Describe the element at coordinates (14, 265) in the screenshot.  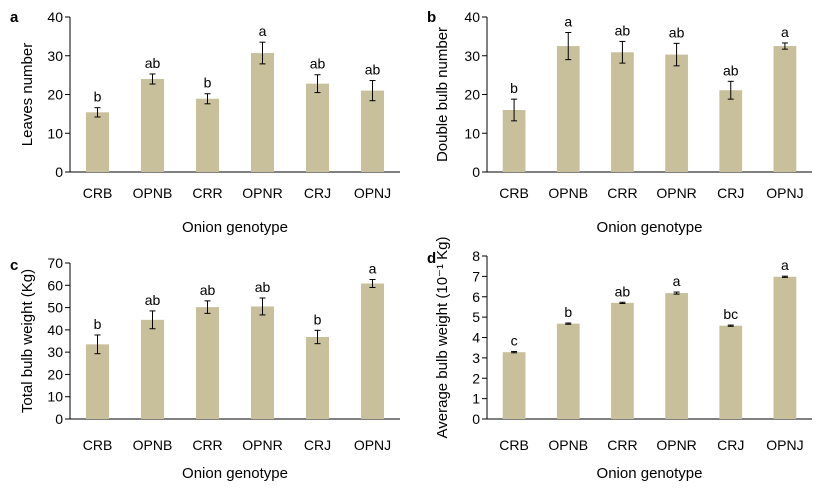
I see `panel-letter: c` at that location.